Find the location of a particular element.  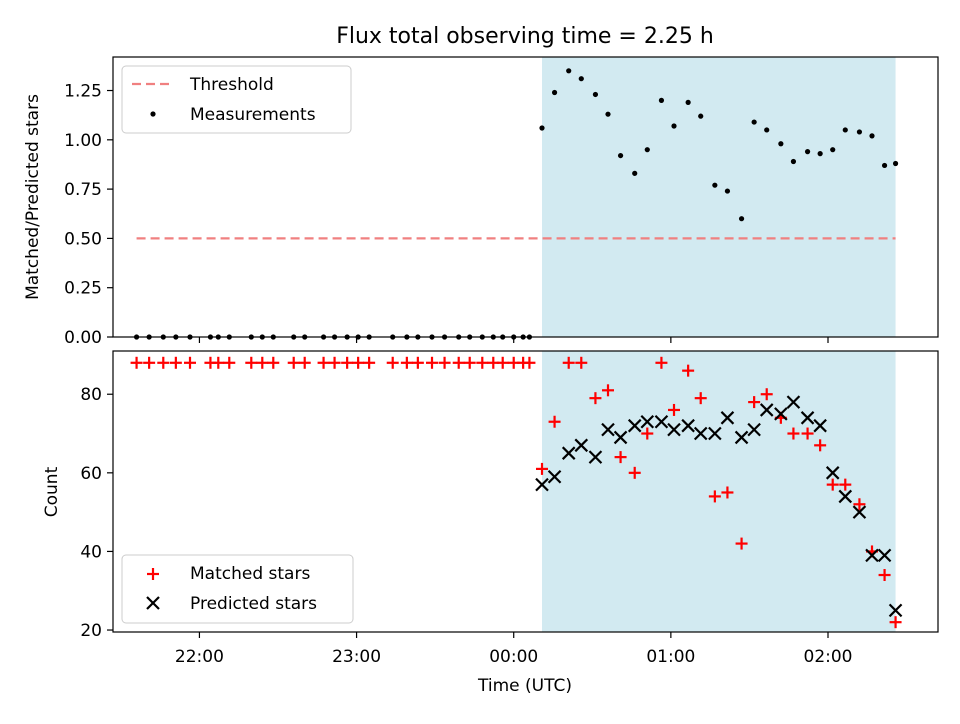

bottom-x-axis: 22:00 23:00 00:00 01:00 02:00 is located at coordinates (514, 649).